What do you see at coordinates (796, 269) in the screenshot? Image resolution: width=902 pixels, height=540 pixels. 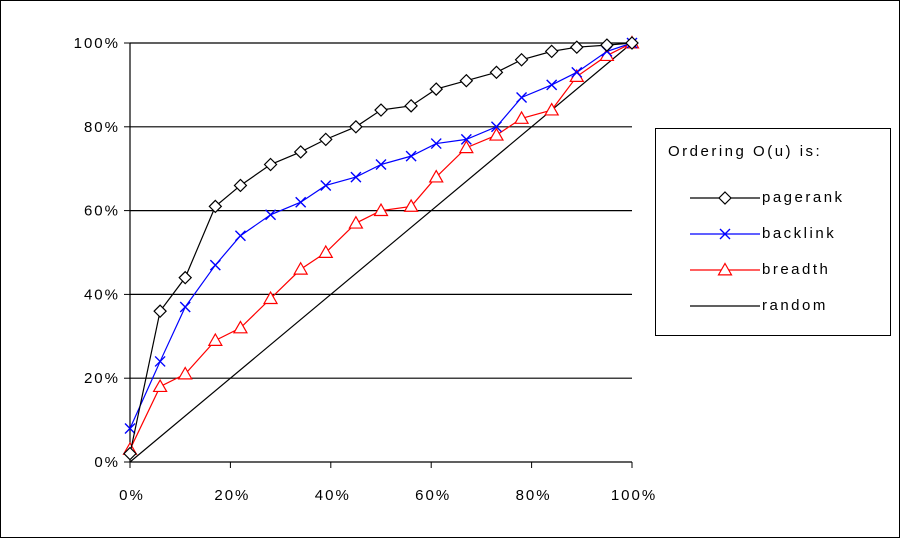 I see `legend-label: breadth` at bounding box center [796, 269].